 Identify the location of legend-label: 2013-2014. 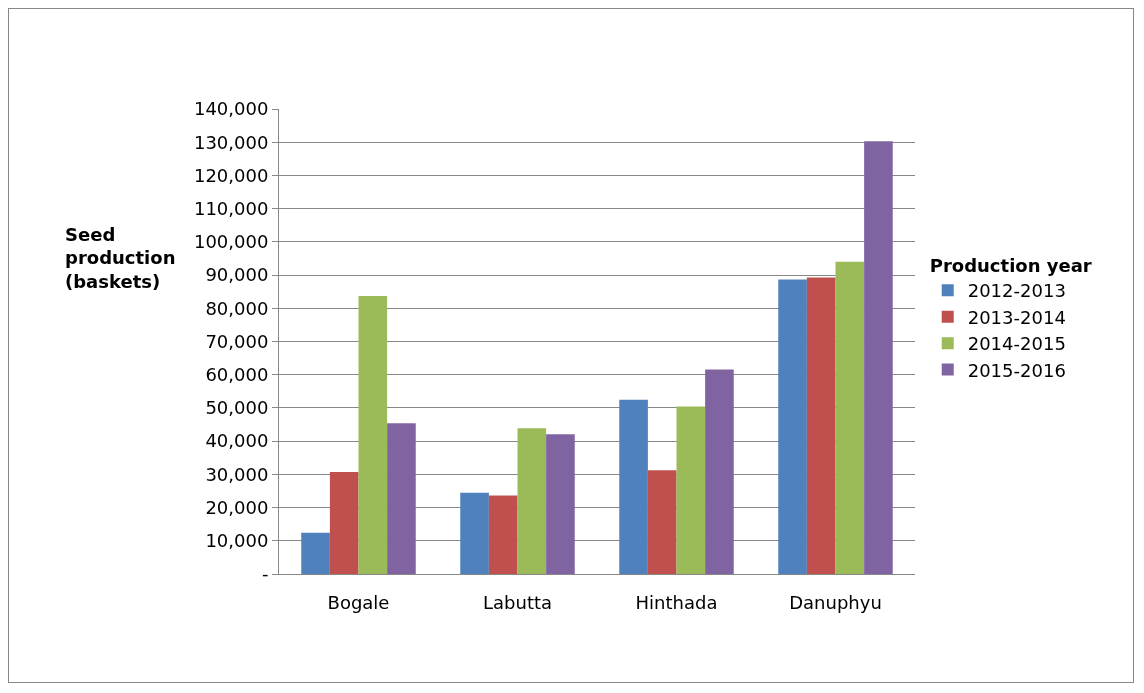
(1016, 317).